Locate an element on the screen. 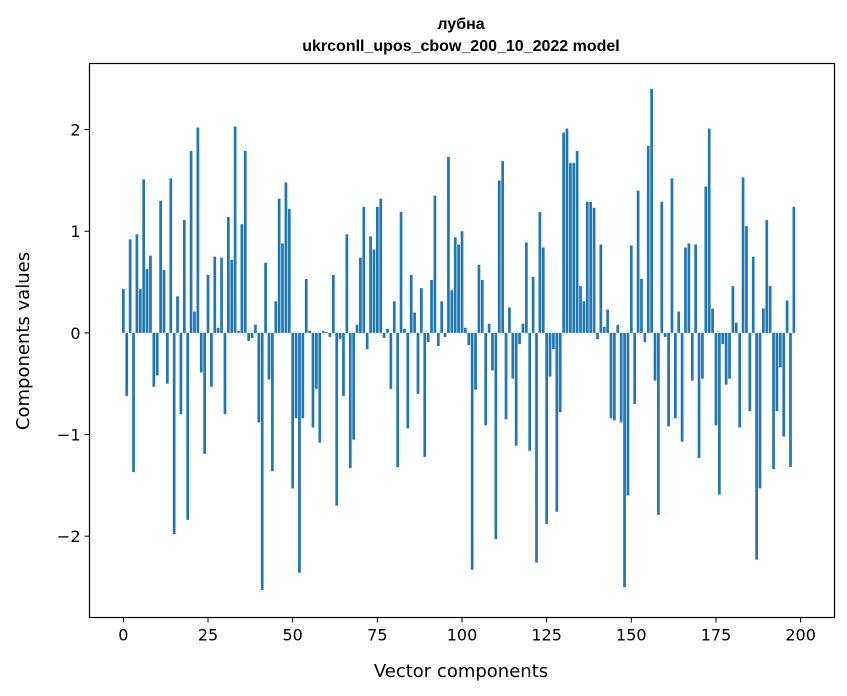 The image size is (847, 696). x-tick-label: 150 is located at coordinates (631, 635).